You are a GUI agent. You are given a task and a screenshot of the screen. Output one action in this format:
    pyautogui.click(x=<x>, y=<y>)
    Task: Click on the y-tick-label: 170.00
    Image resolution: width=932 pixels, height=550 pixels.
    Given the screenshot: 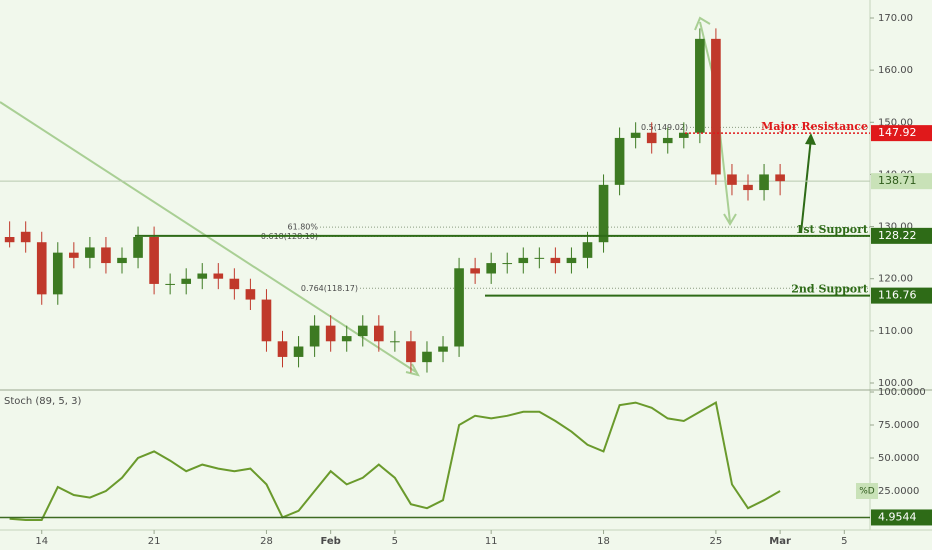 What is the action you would take?
    pyautogui.click(x=895, y=18)
    